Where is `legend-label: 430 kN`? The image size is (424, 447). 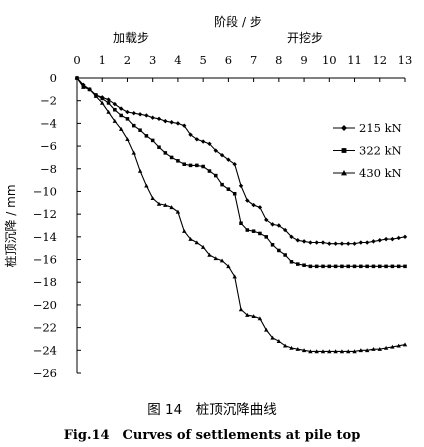
legend-label: 430 kN is located at coordinates (380, 173).